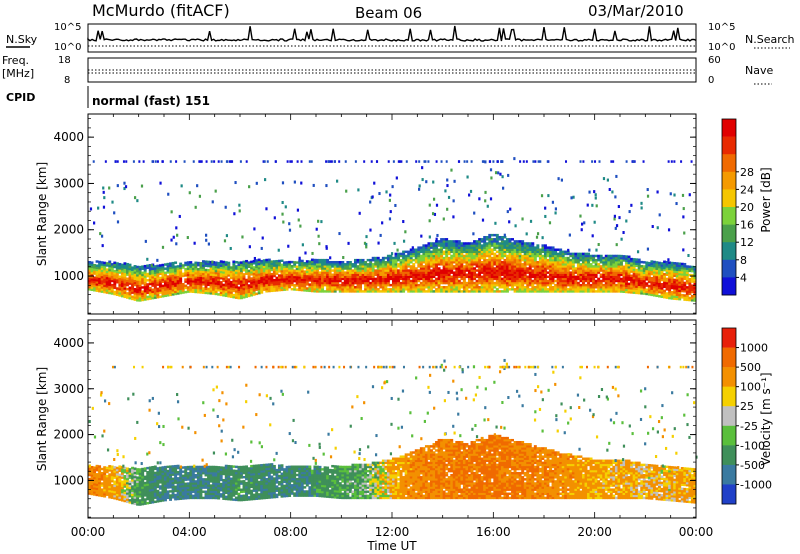  What do you see at coordinates (68, 137) in the screenshot?
I see `y-tick-label: 4000` at bounding box center [68, 137].